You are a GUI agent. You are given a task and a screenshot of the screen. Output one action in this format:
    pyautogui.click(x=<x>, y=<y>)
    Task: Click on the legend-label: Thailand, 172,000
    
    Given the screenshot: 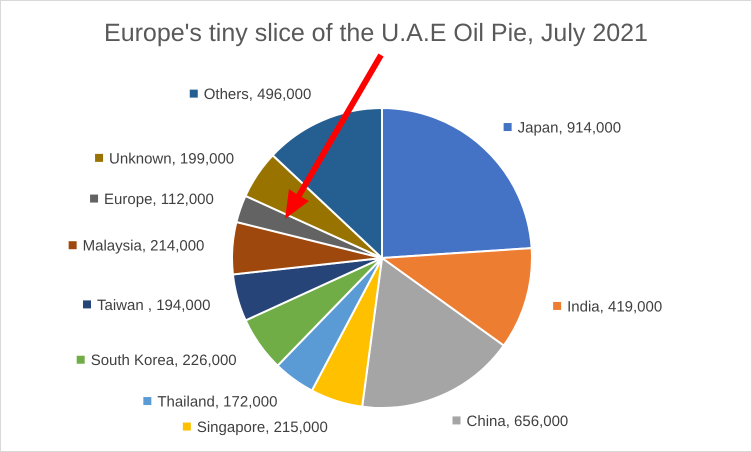 What is the action you would take?
    pyautogui.click(x=217, y=402)
    